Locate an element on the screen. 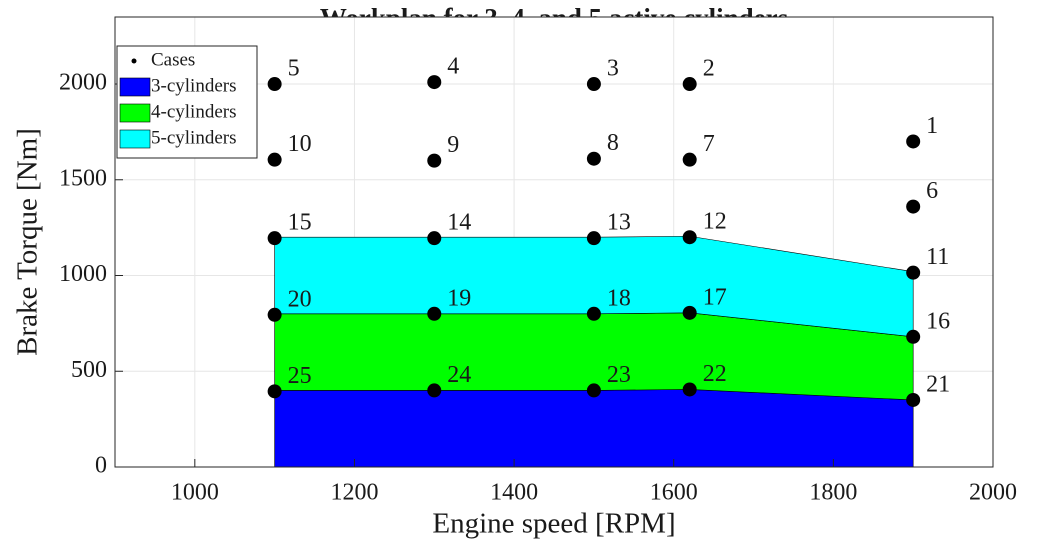 The width and height of the screenshot is (1038, 552). y-tick-label: 1000 is located at coordinates (83, 274).